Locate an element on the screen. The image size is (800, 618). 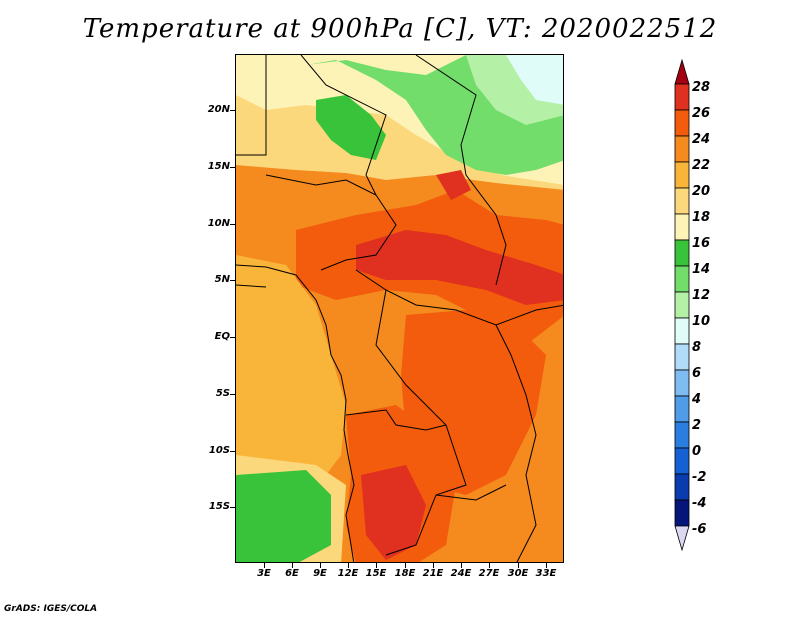
lat-label-20n: 20N is located at coordinates (218, 109).